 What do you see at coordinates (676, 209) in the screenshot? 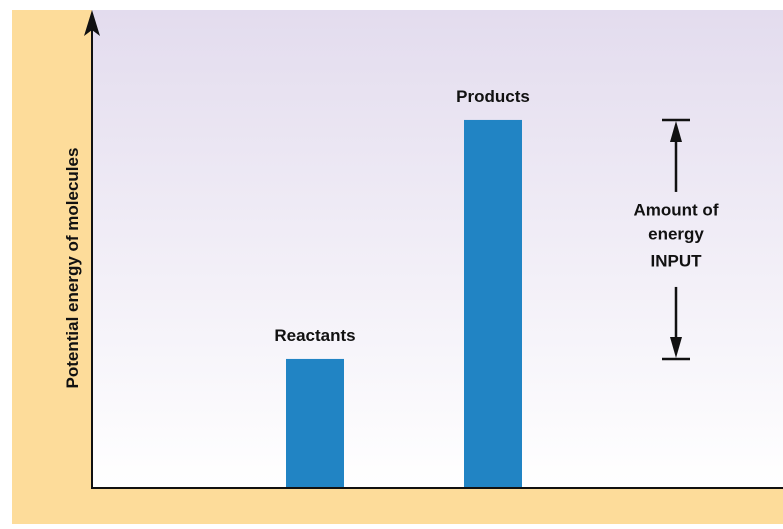
I see `annotation-line-1: Amount of` at bounding box center [676, 209].